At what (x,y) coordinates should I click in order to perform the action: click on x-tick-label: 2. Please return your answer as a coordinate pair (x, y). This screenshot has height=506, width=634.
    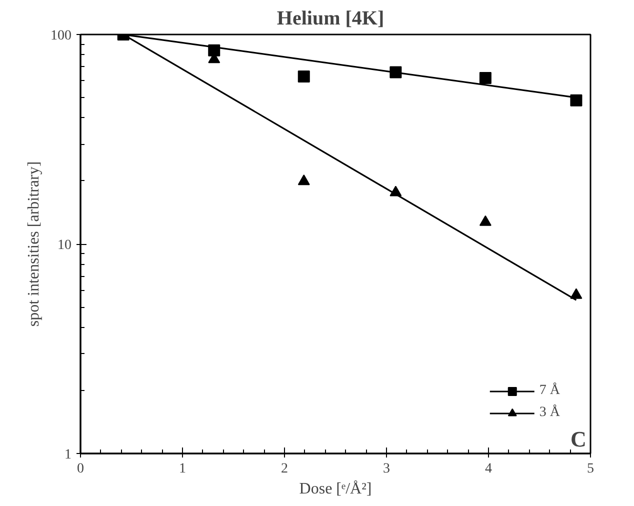
    Looking at the image, I should click on (284, 469).